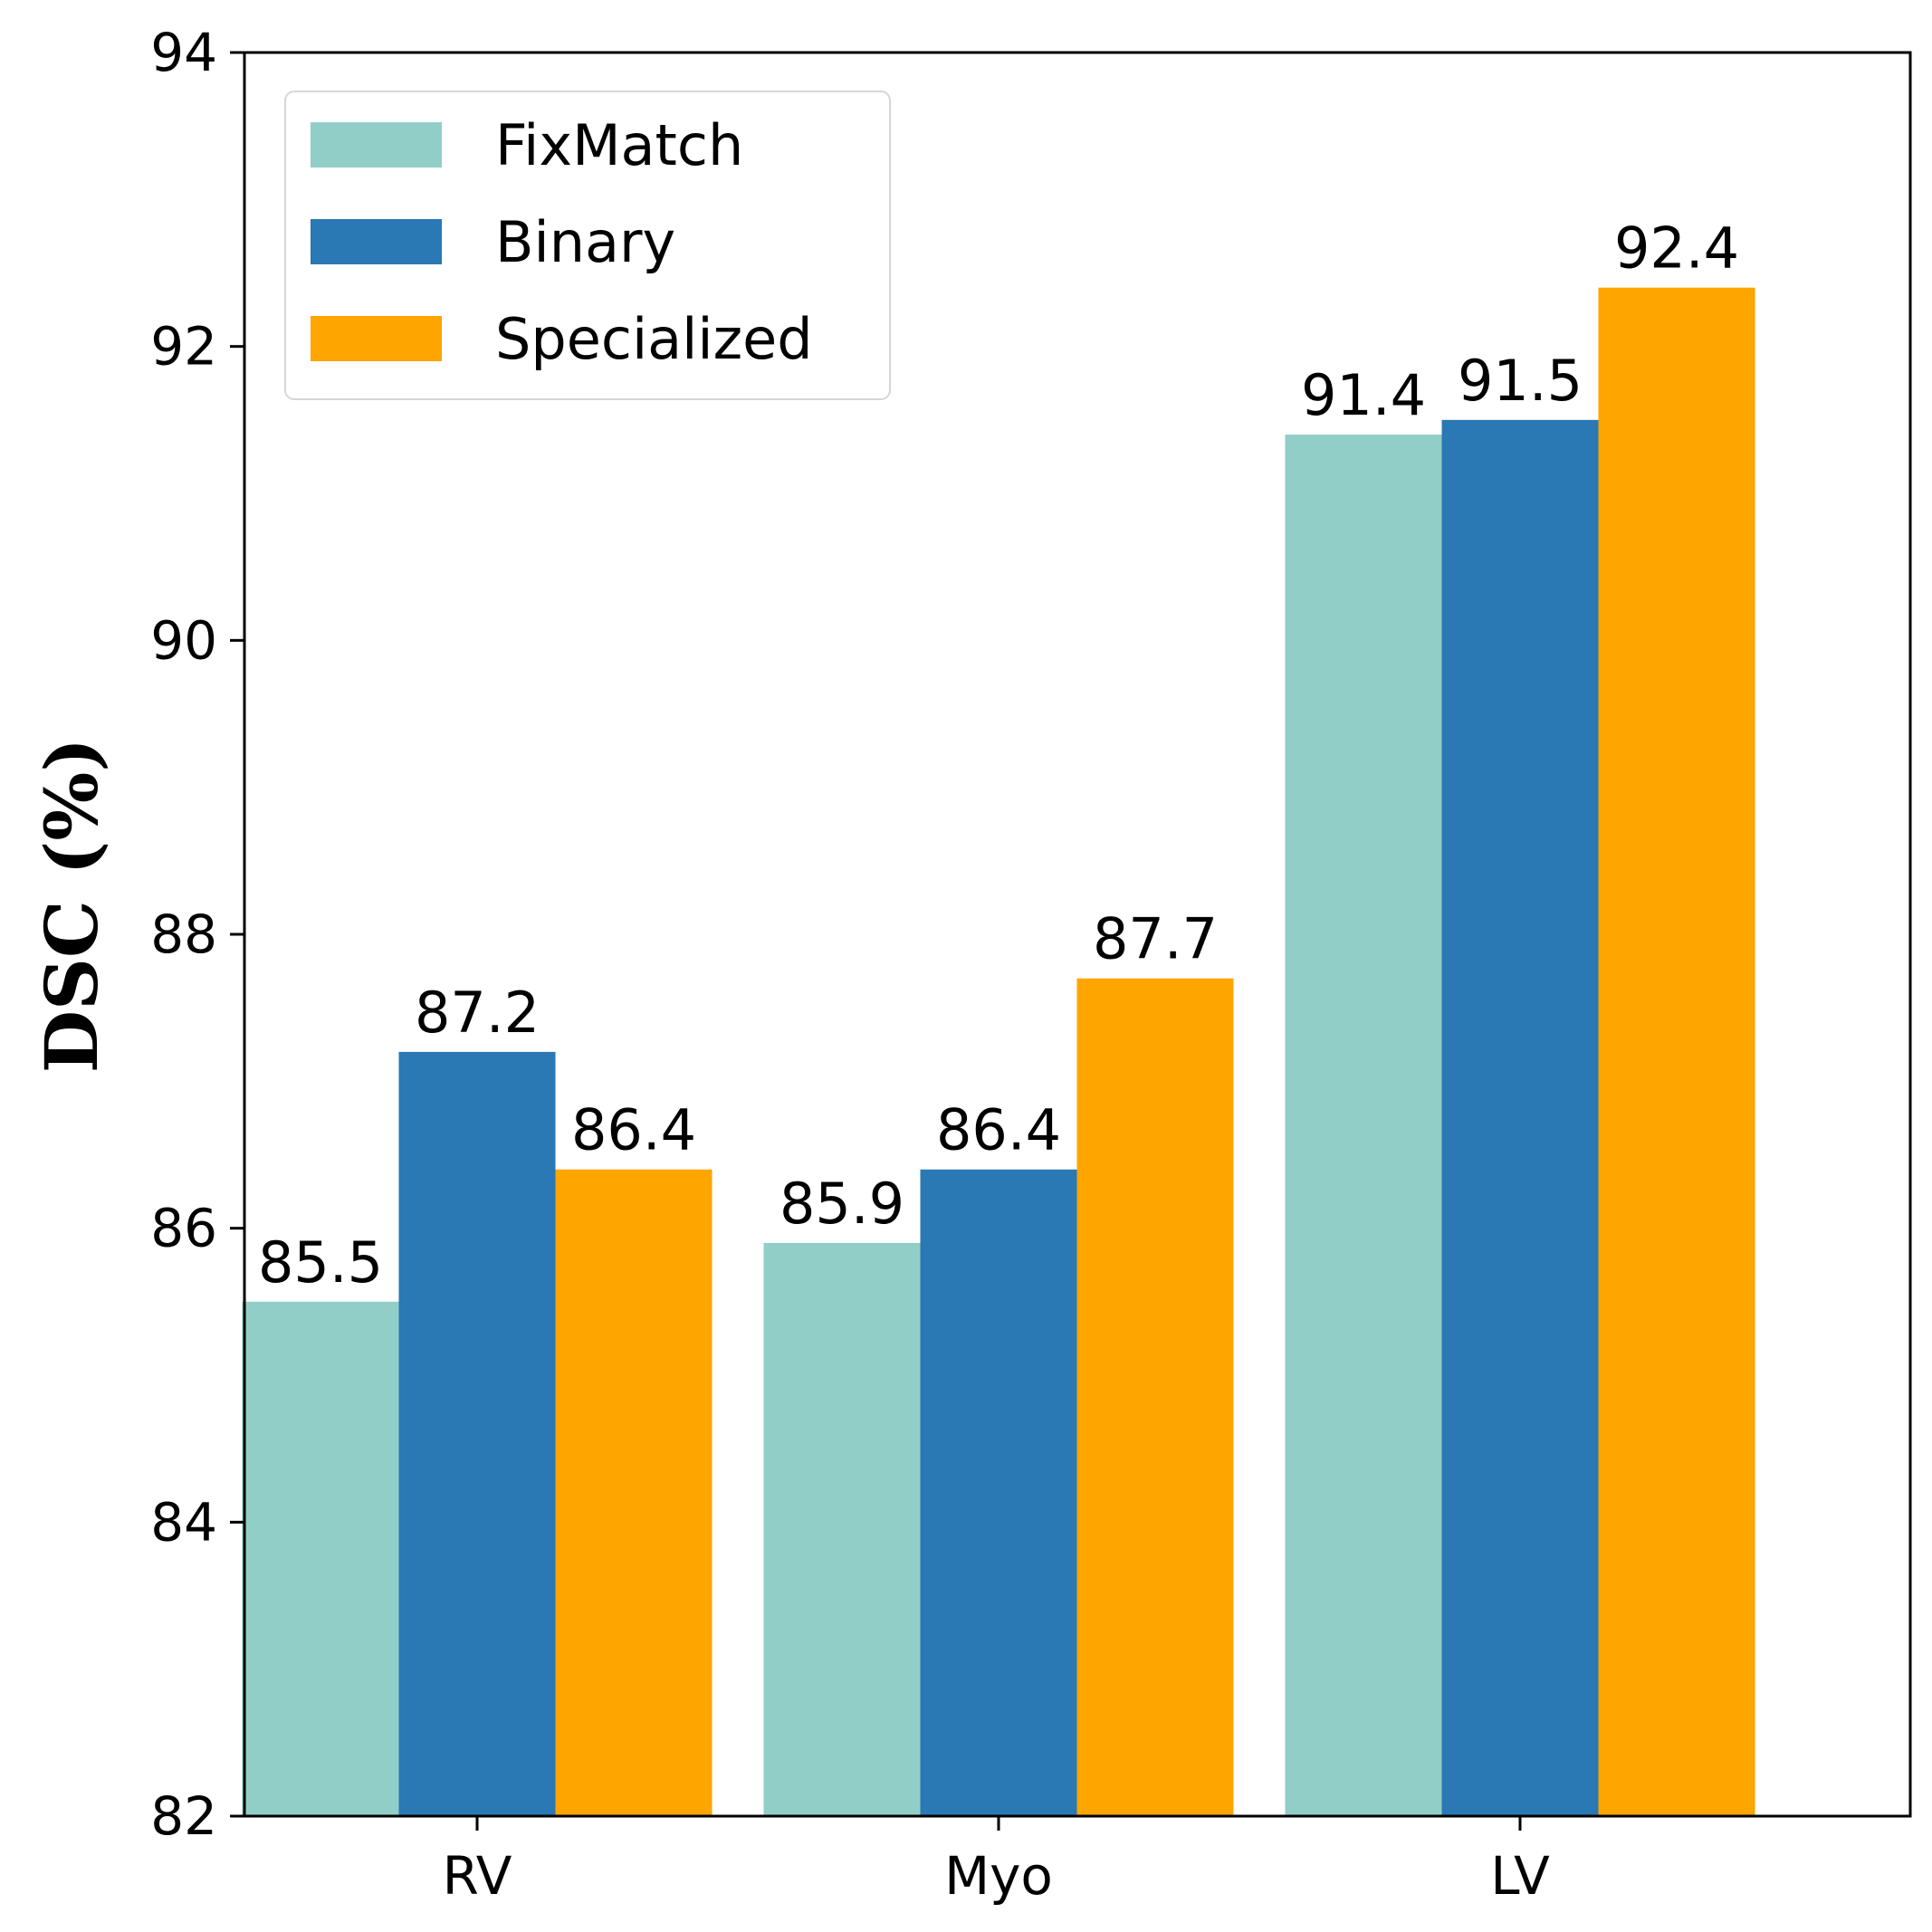 This screenshot has height=1932, width=1932. What do you see at coordinates (320, 1558) in the screenshot?
I see `bar-fixmatch-rv` at bounding box center [320, 1558].